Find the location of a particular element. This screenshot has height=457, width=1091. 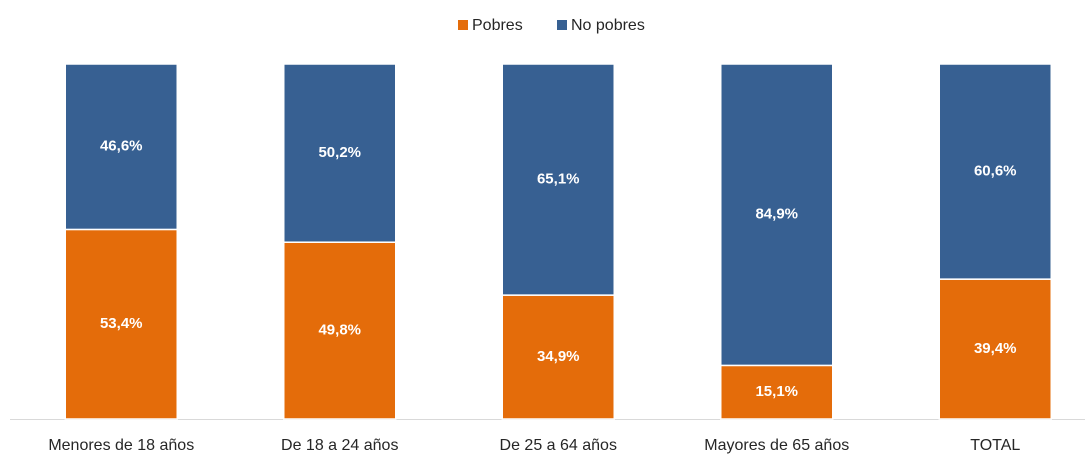

legend-label: Pobres is located at coordinates (497, 25).